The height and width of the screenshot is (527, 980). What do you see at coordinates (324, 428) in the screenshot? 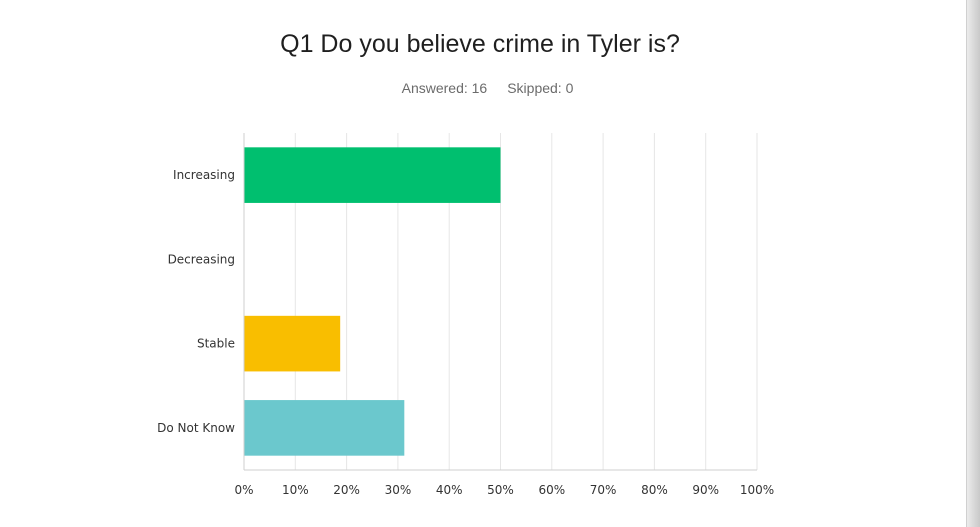
I see `bar-do-not-know` at bounding box center [324, 428].